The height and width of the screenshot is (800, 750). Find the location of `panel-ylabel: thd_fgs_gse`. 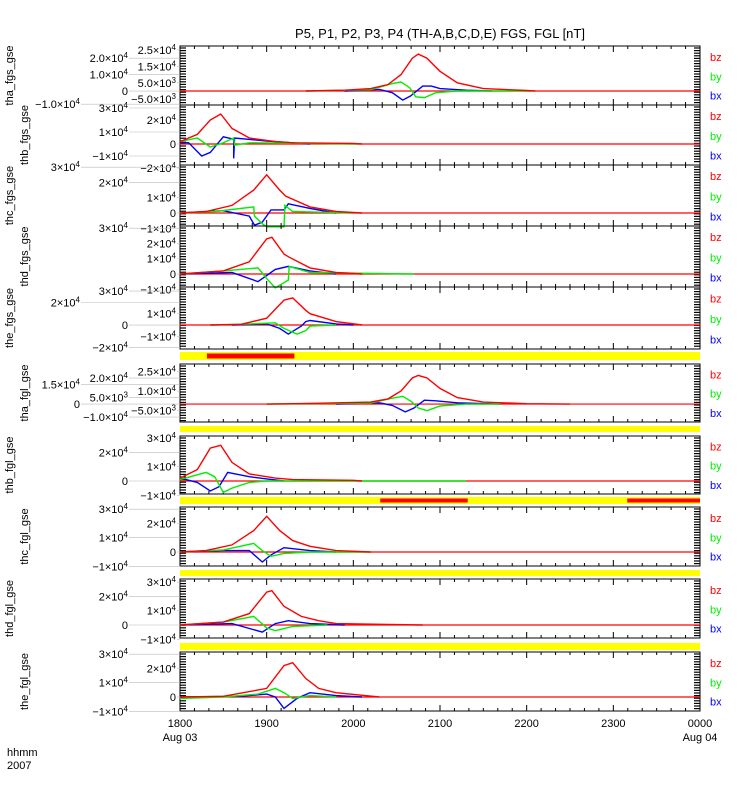

panel-ylabel: thd_fgs_gse is located at coordinates (25, 257).